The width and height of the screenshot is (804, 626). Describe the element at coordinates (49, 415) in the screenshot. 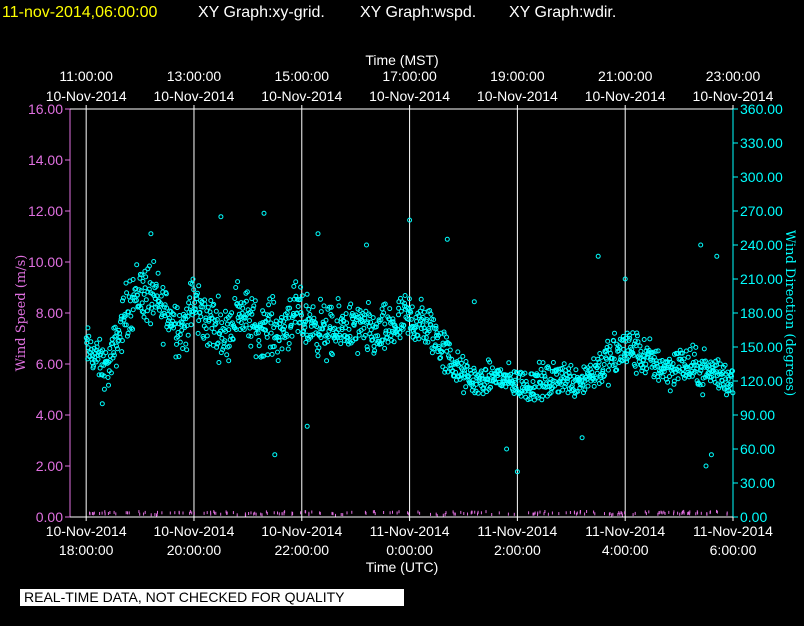

I see `left-tick-label: 4.00` at that location.